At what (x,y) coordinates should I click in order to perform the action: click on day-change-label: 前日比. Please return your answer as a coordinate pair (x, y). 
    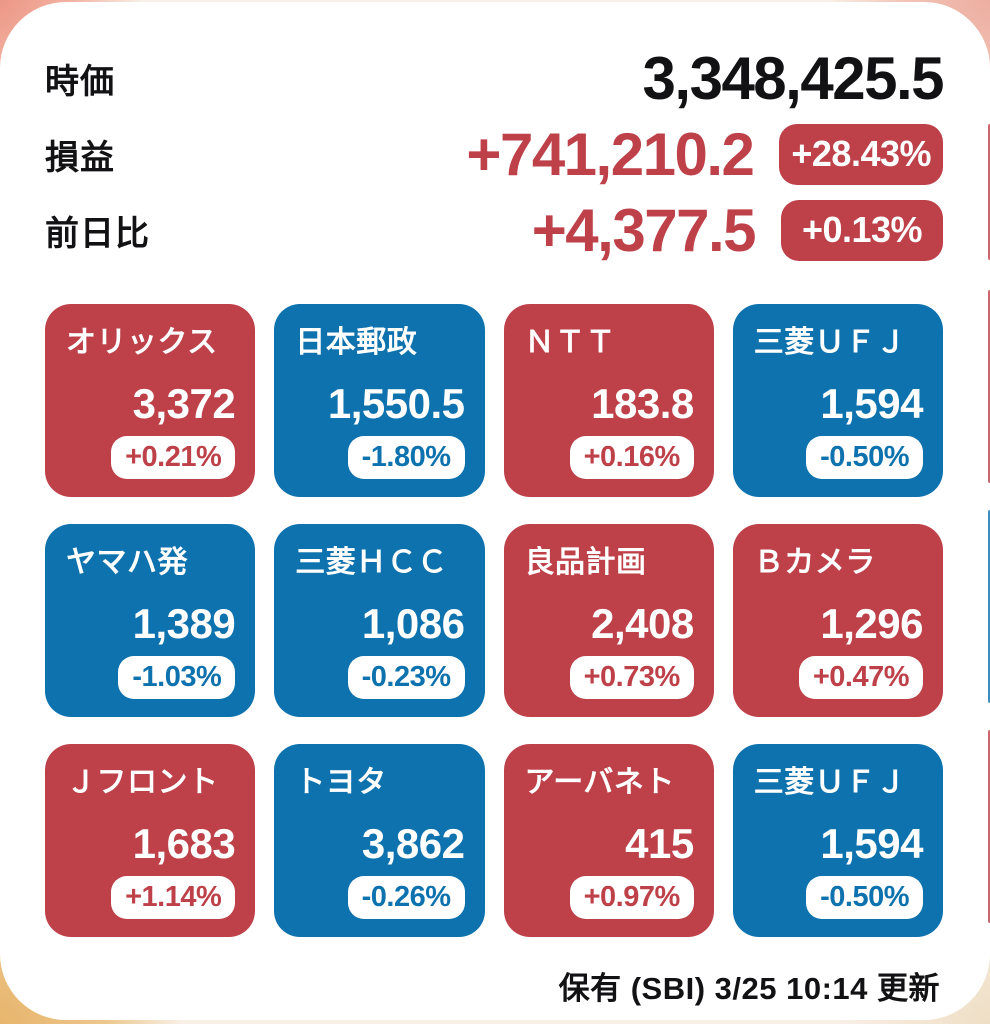
    Looking at the image, I should click on (97, 233).